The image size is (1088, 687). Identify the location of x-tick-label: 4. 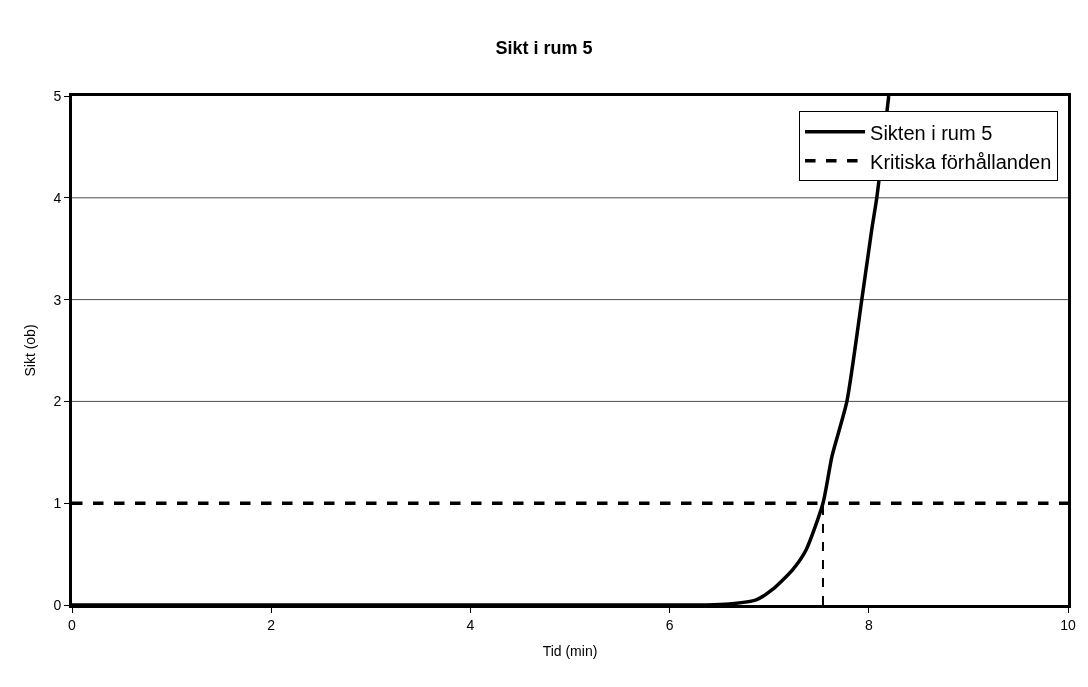
(470, 624).